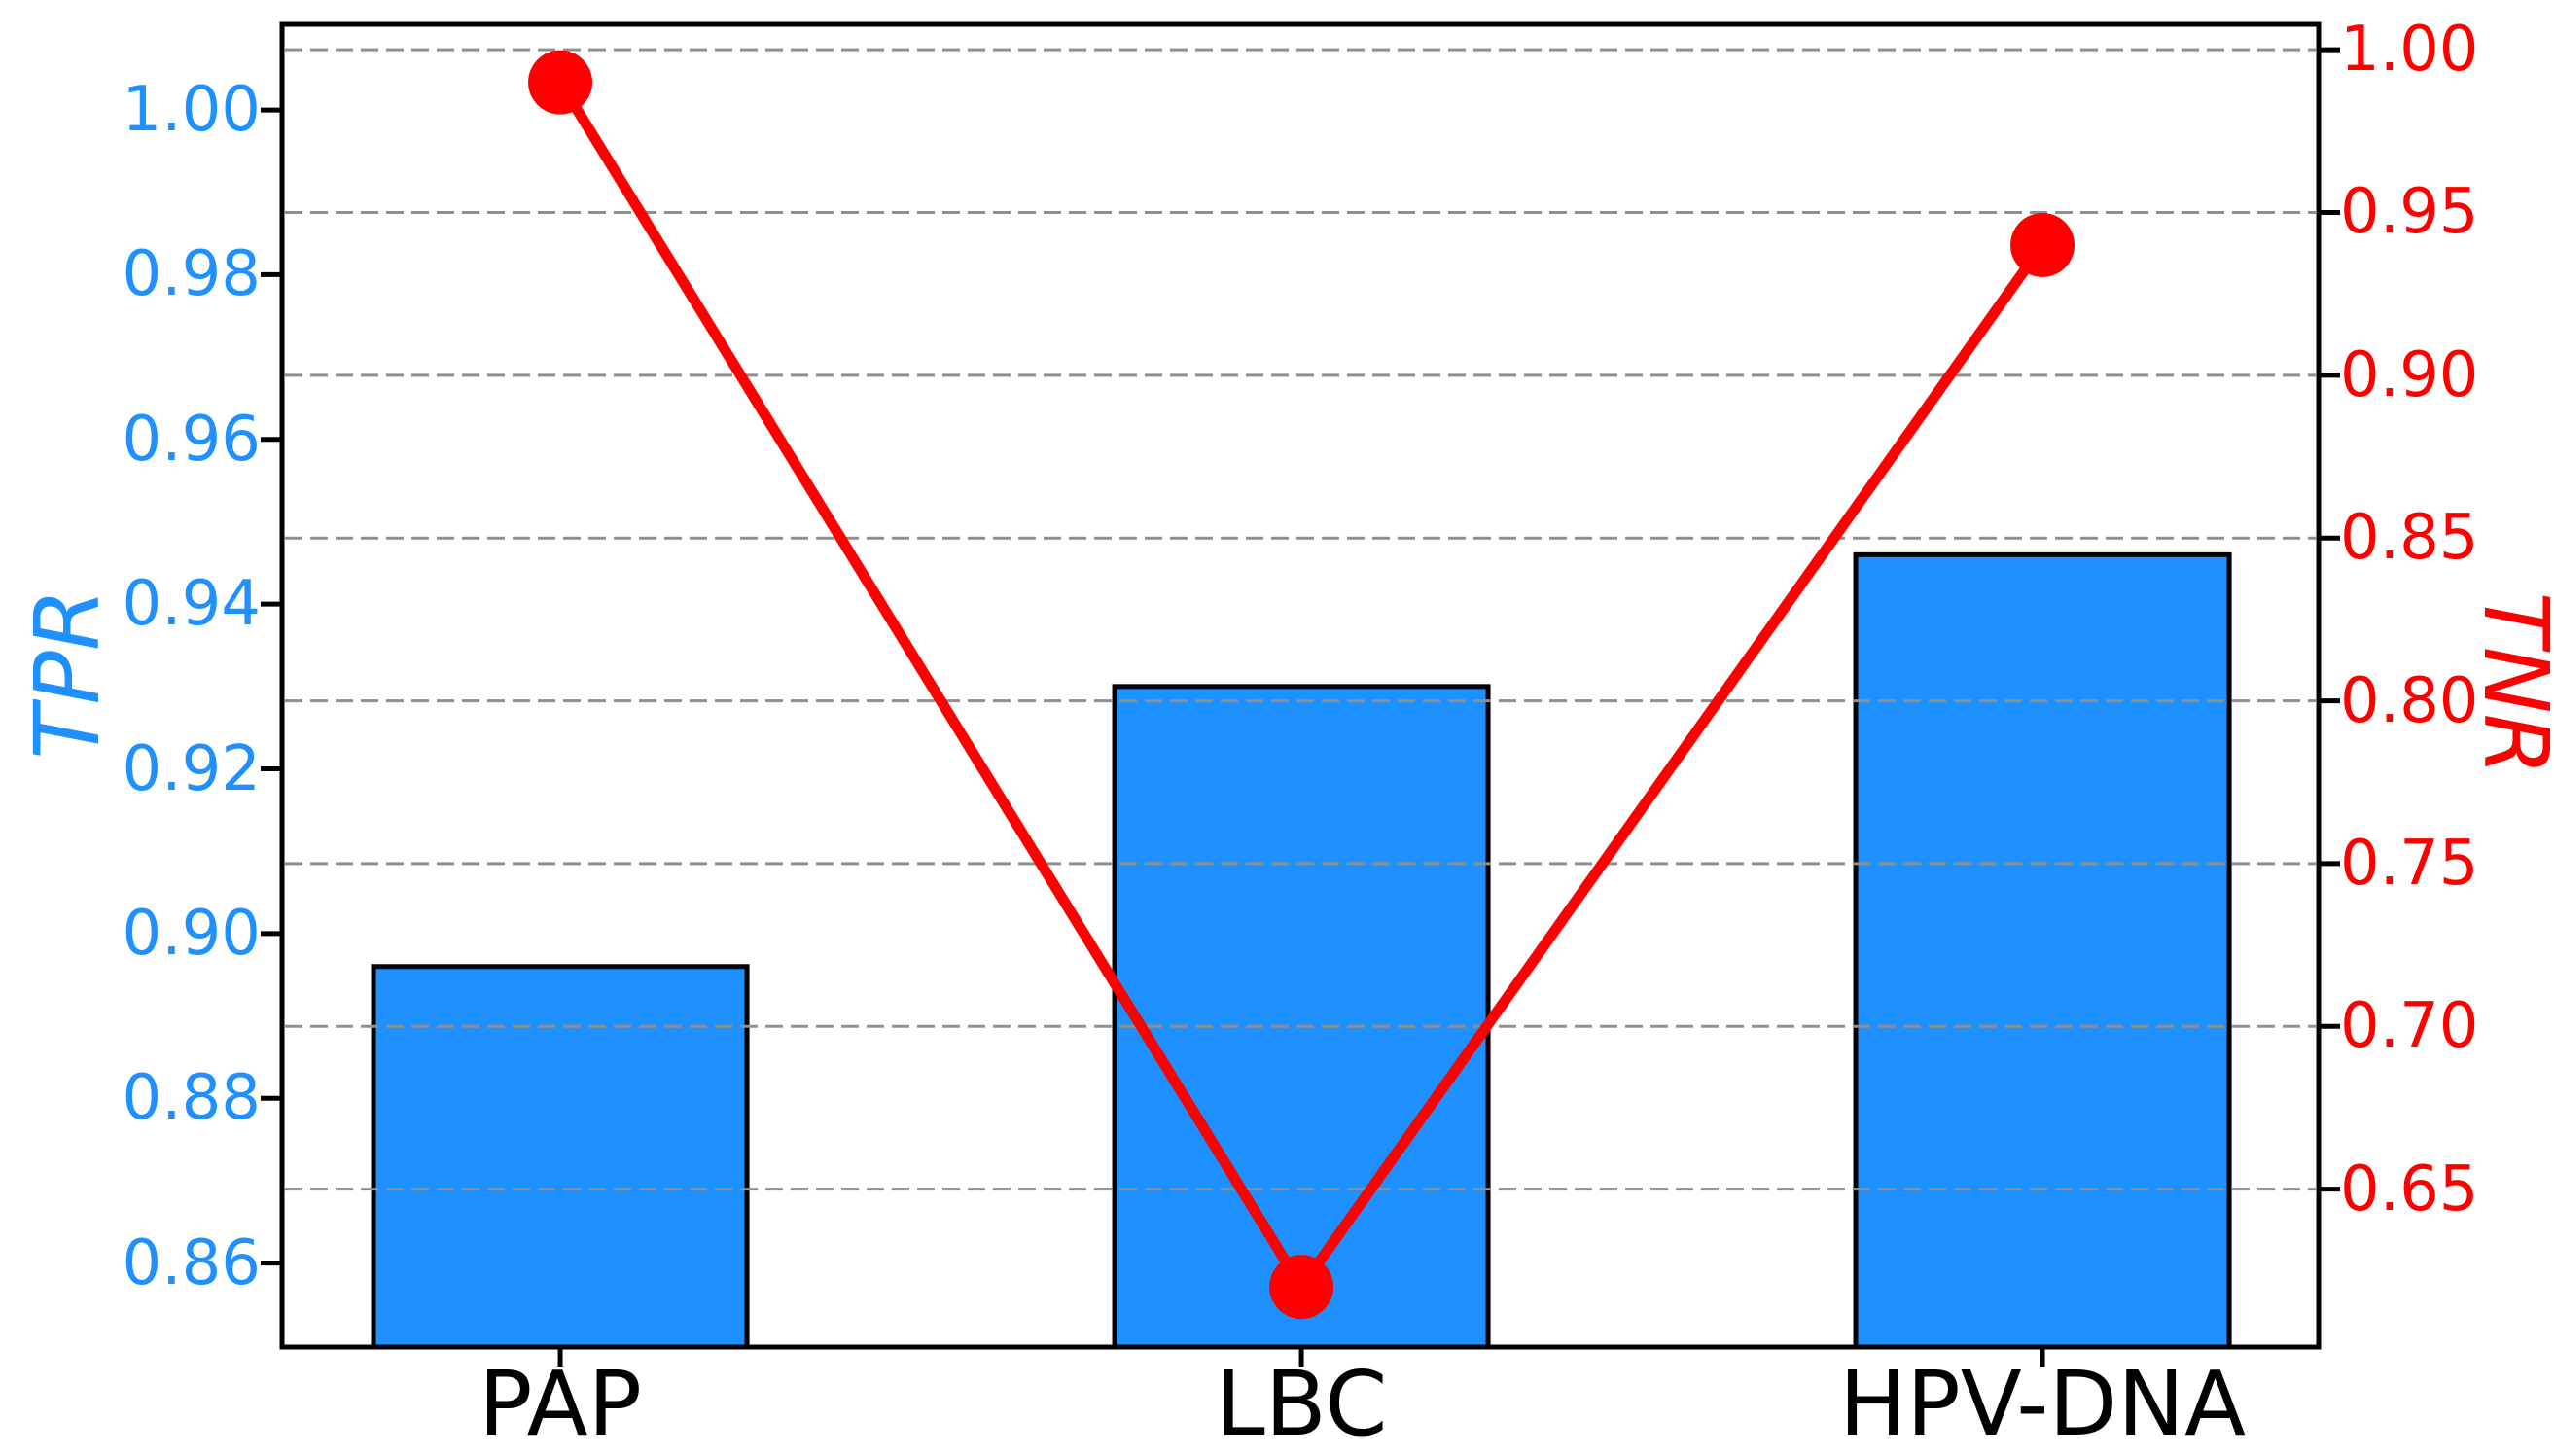  What do you see at coordinates (2409, 50) in the screenshot?
I see `right-tick-label-1.00: 1.00` at bounding box center [2409, 50].